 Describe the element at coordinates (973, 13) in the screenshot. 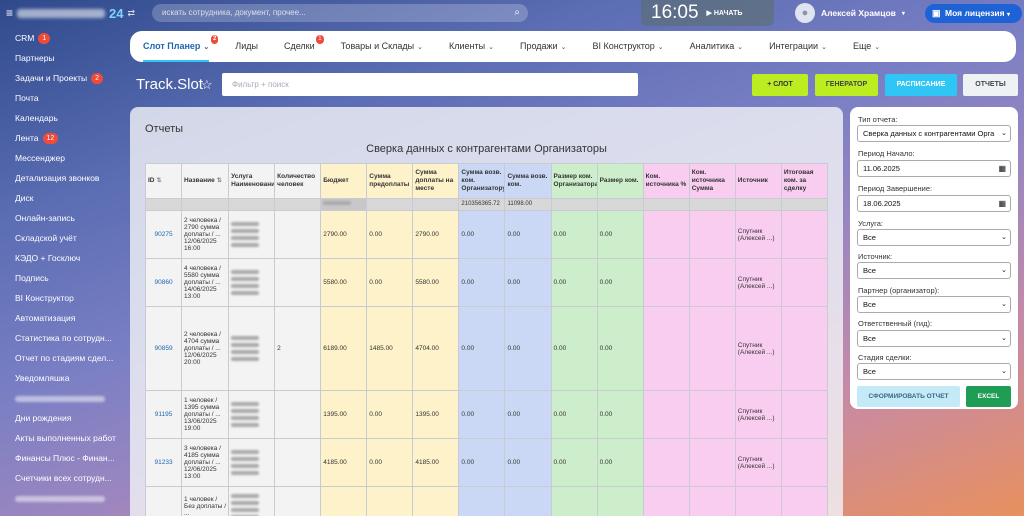

I see `license-button: ▣ Моя лицензия ▾` at that location.